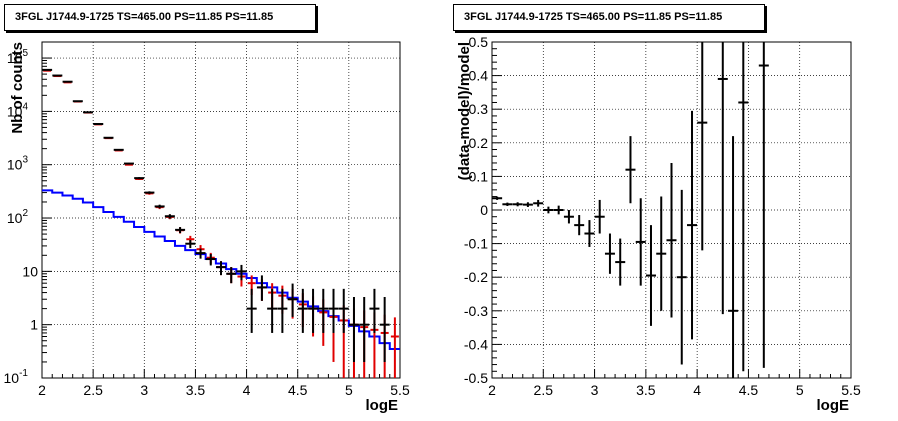 This screenshot has height=421, width=898. I want to click on y-tick-label: 0.1, so click(479, 176).